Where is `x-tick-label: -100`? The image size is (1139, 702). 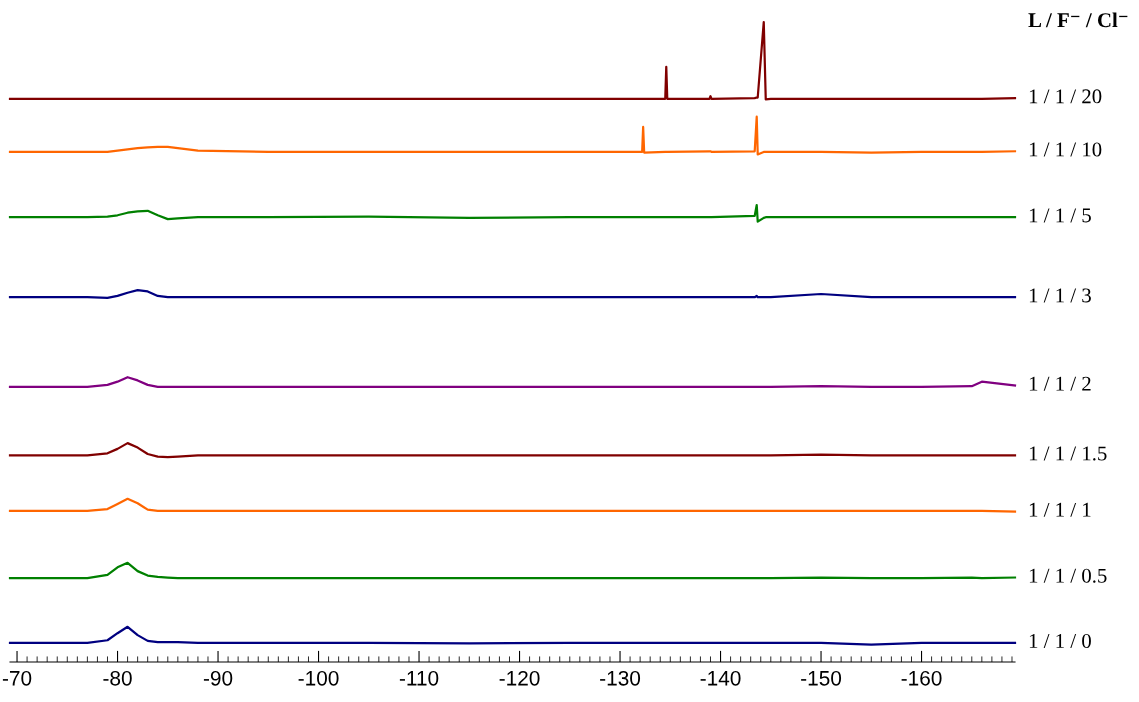 x-tick-label: -100 is located at coordinates (318, 678).